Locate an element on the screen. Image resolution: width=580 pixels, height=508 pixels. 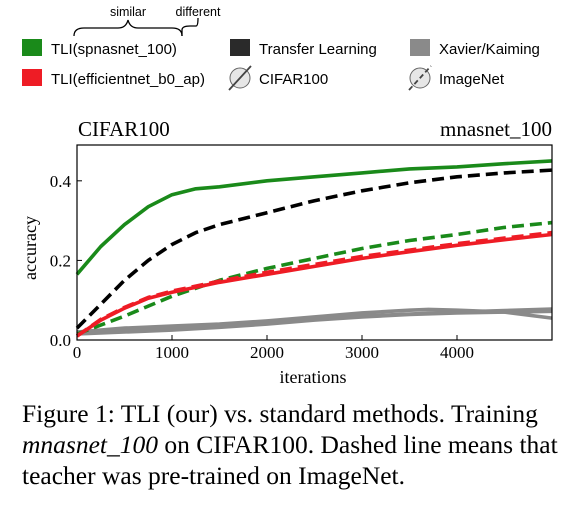
brace-different is located at coordinates (190, 26).